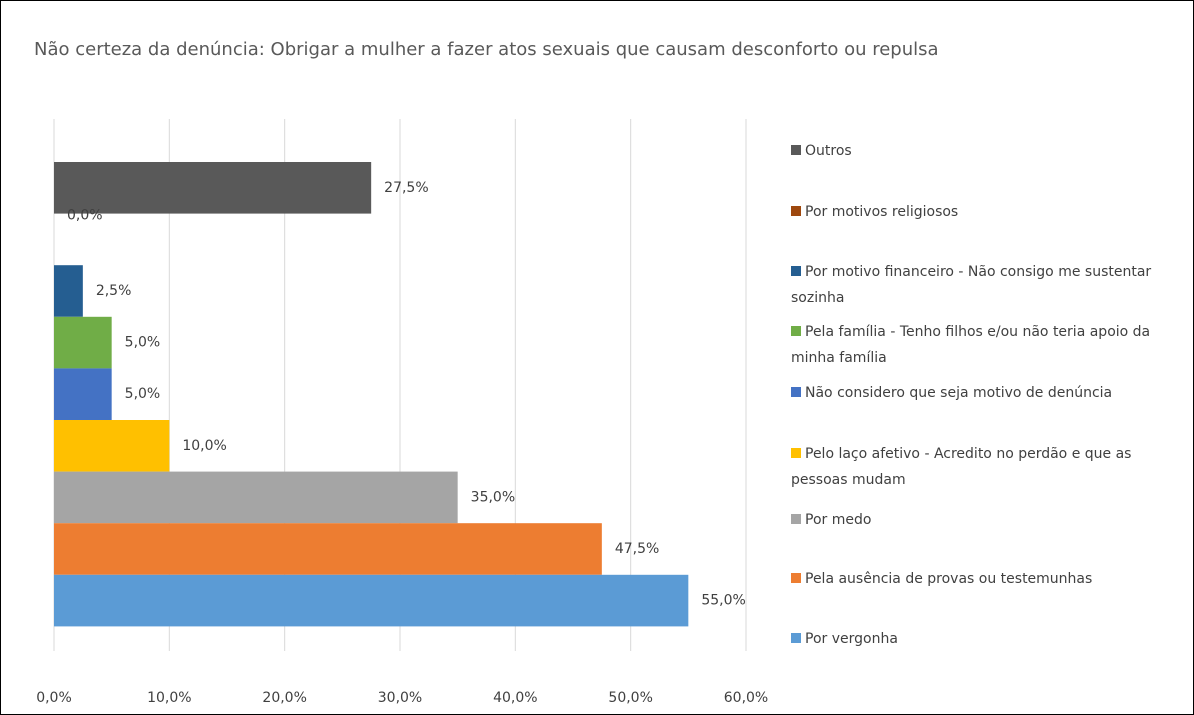  What do you see at coordinates (515, 698) in the screenshot?
I see `x-tick-label: 40,0%` at bounding box center [515, 698].